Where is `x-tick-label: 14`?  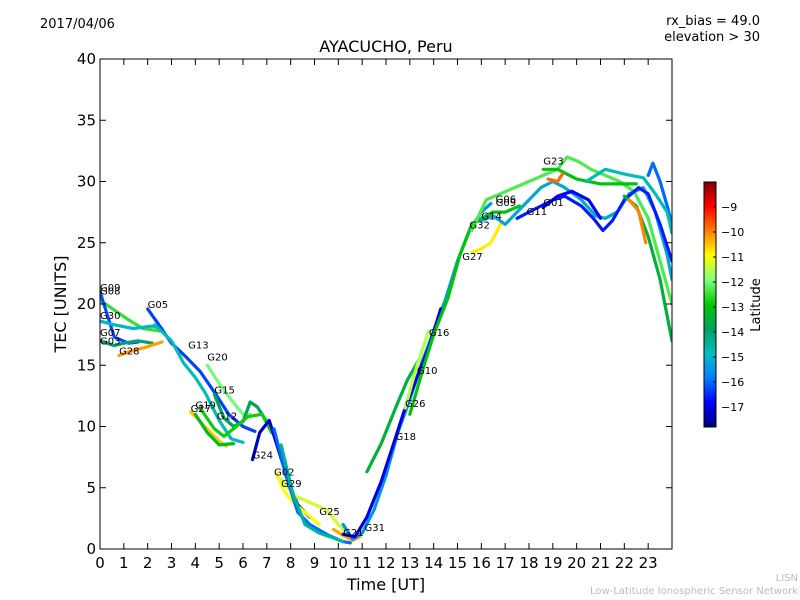
x-tick-label: 14 is located at coordinates (433, 563).